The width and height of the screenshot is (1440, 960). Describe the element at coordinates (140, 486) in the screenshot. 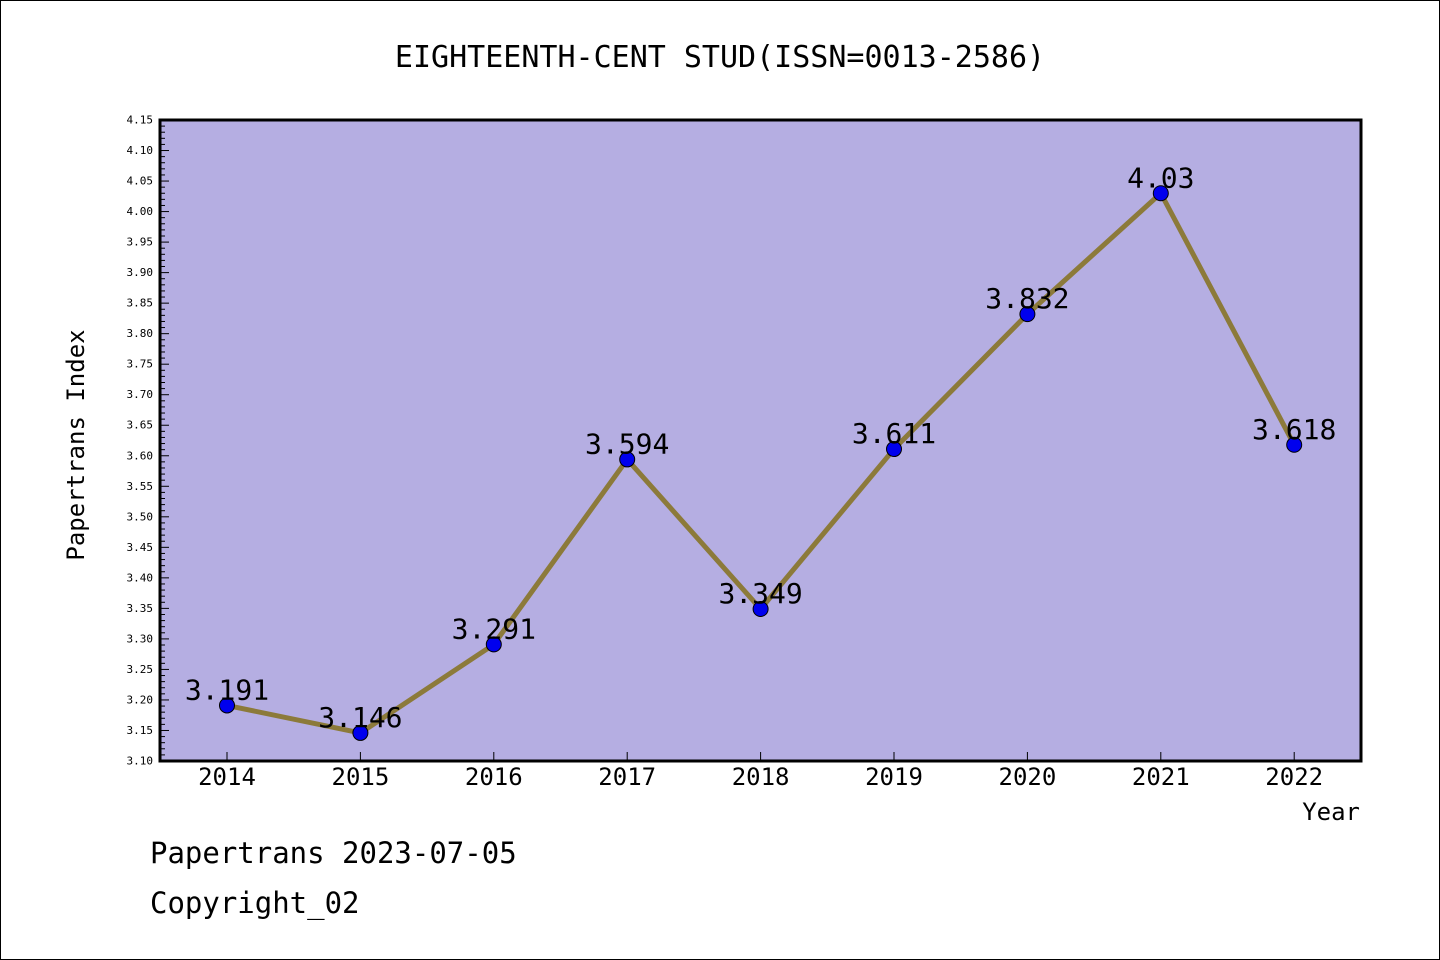

I see `y-tick-label: 3.55` at that location.